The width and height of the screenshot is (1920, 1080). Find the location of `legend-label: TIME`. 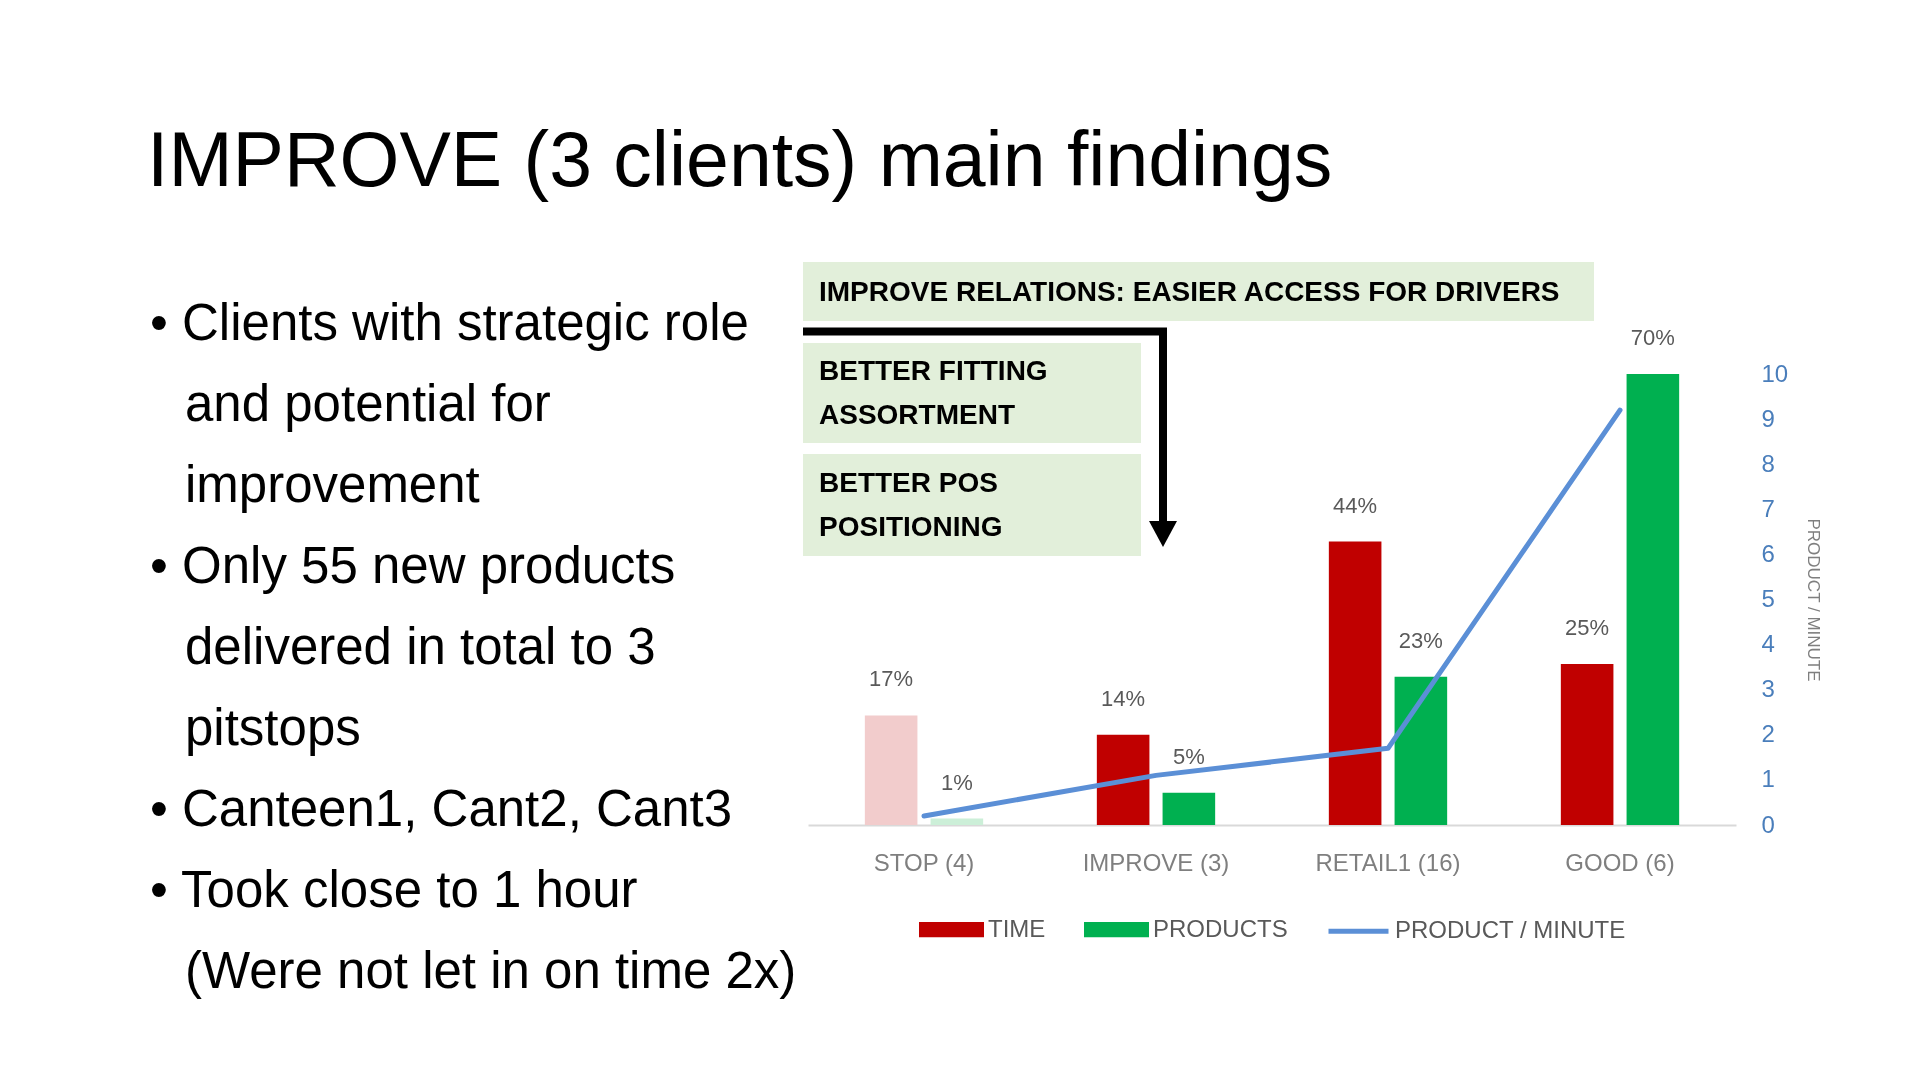

legend-label: TIME is located at coordinates (1017, 928).